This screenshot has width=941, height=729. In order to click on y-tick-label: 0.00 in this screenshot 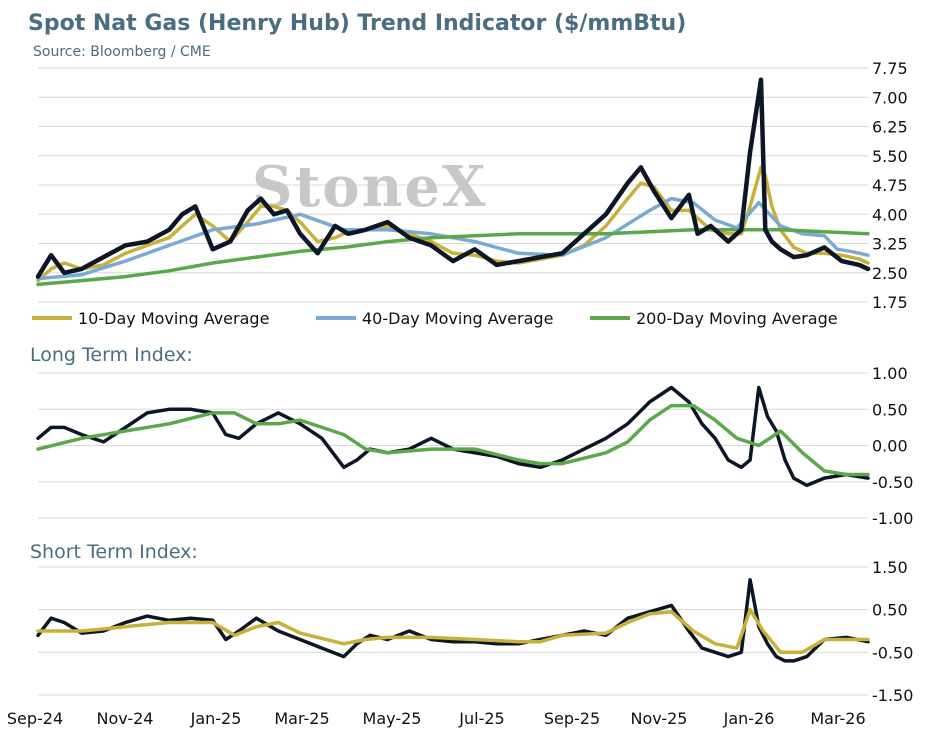, I will do `click(890, 446)`.